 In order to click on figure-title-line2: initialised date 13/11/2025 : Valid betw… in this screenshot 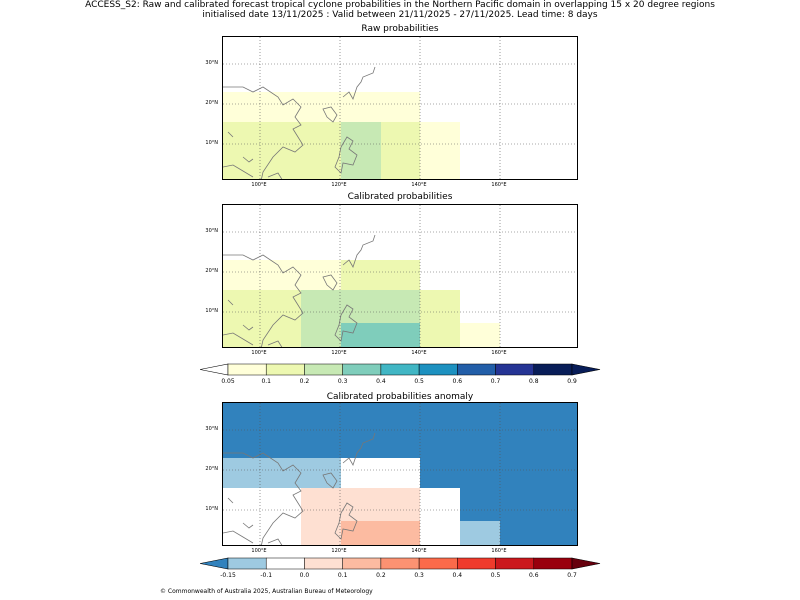, I will do `click(400, 15)`.